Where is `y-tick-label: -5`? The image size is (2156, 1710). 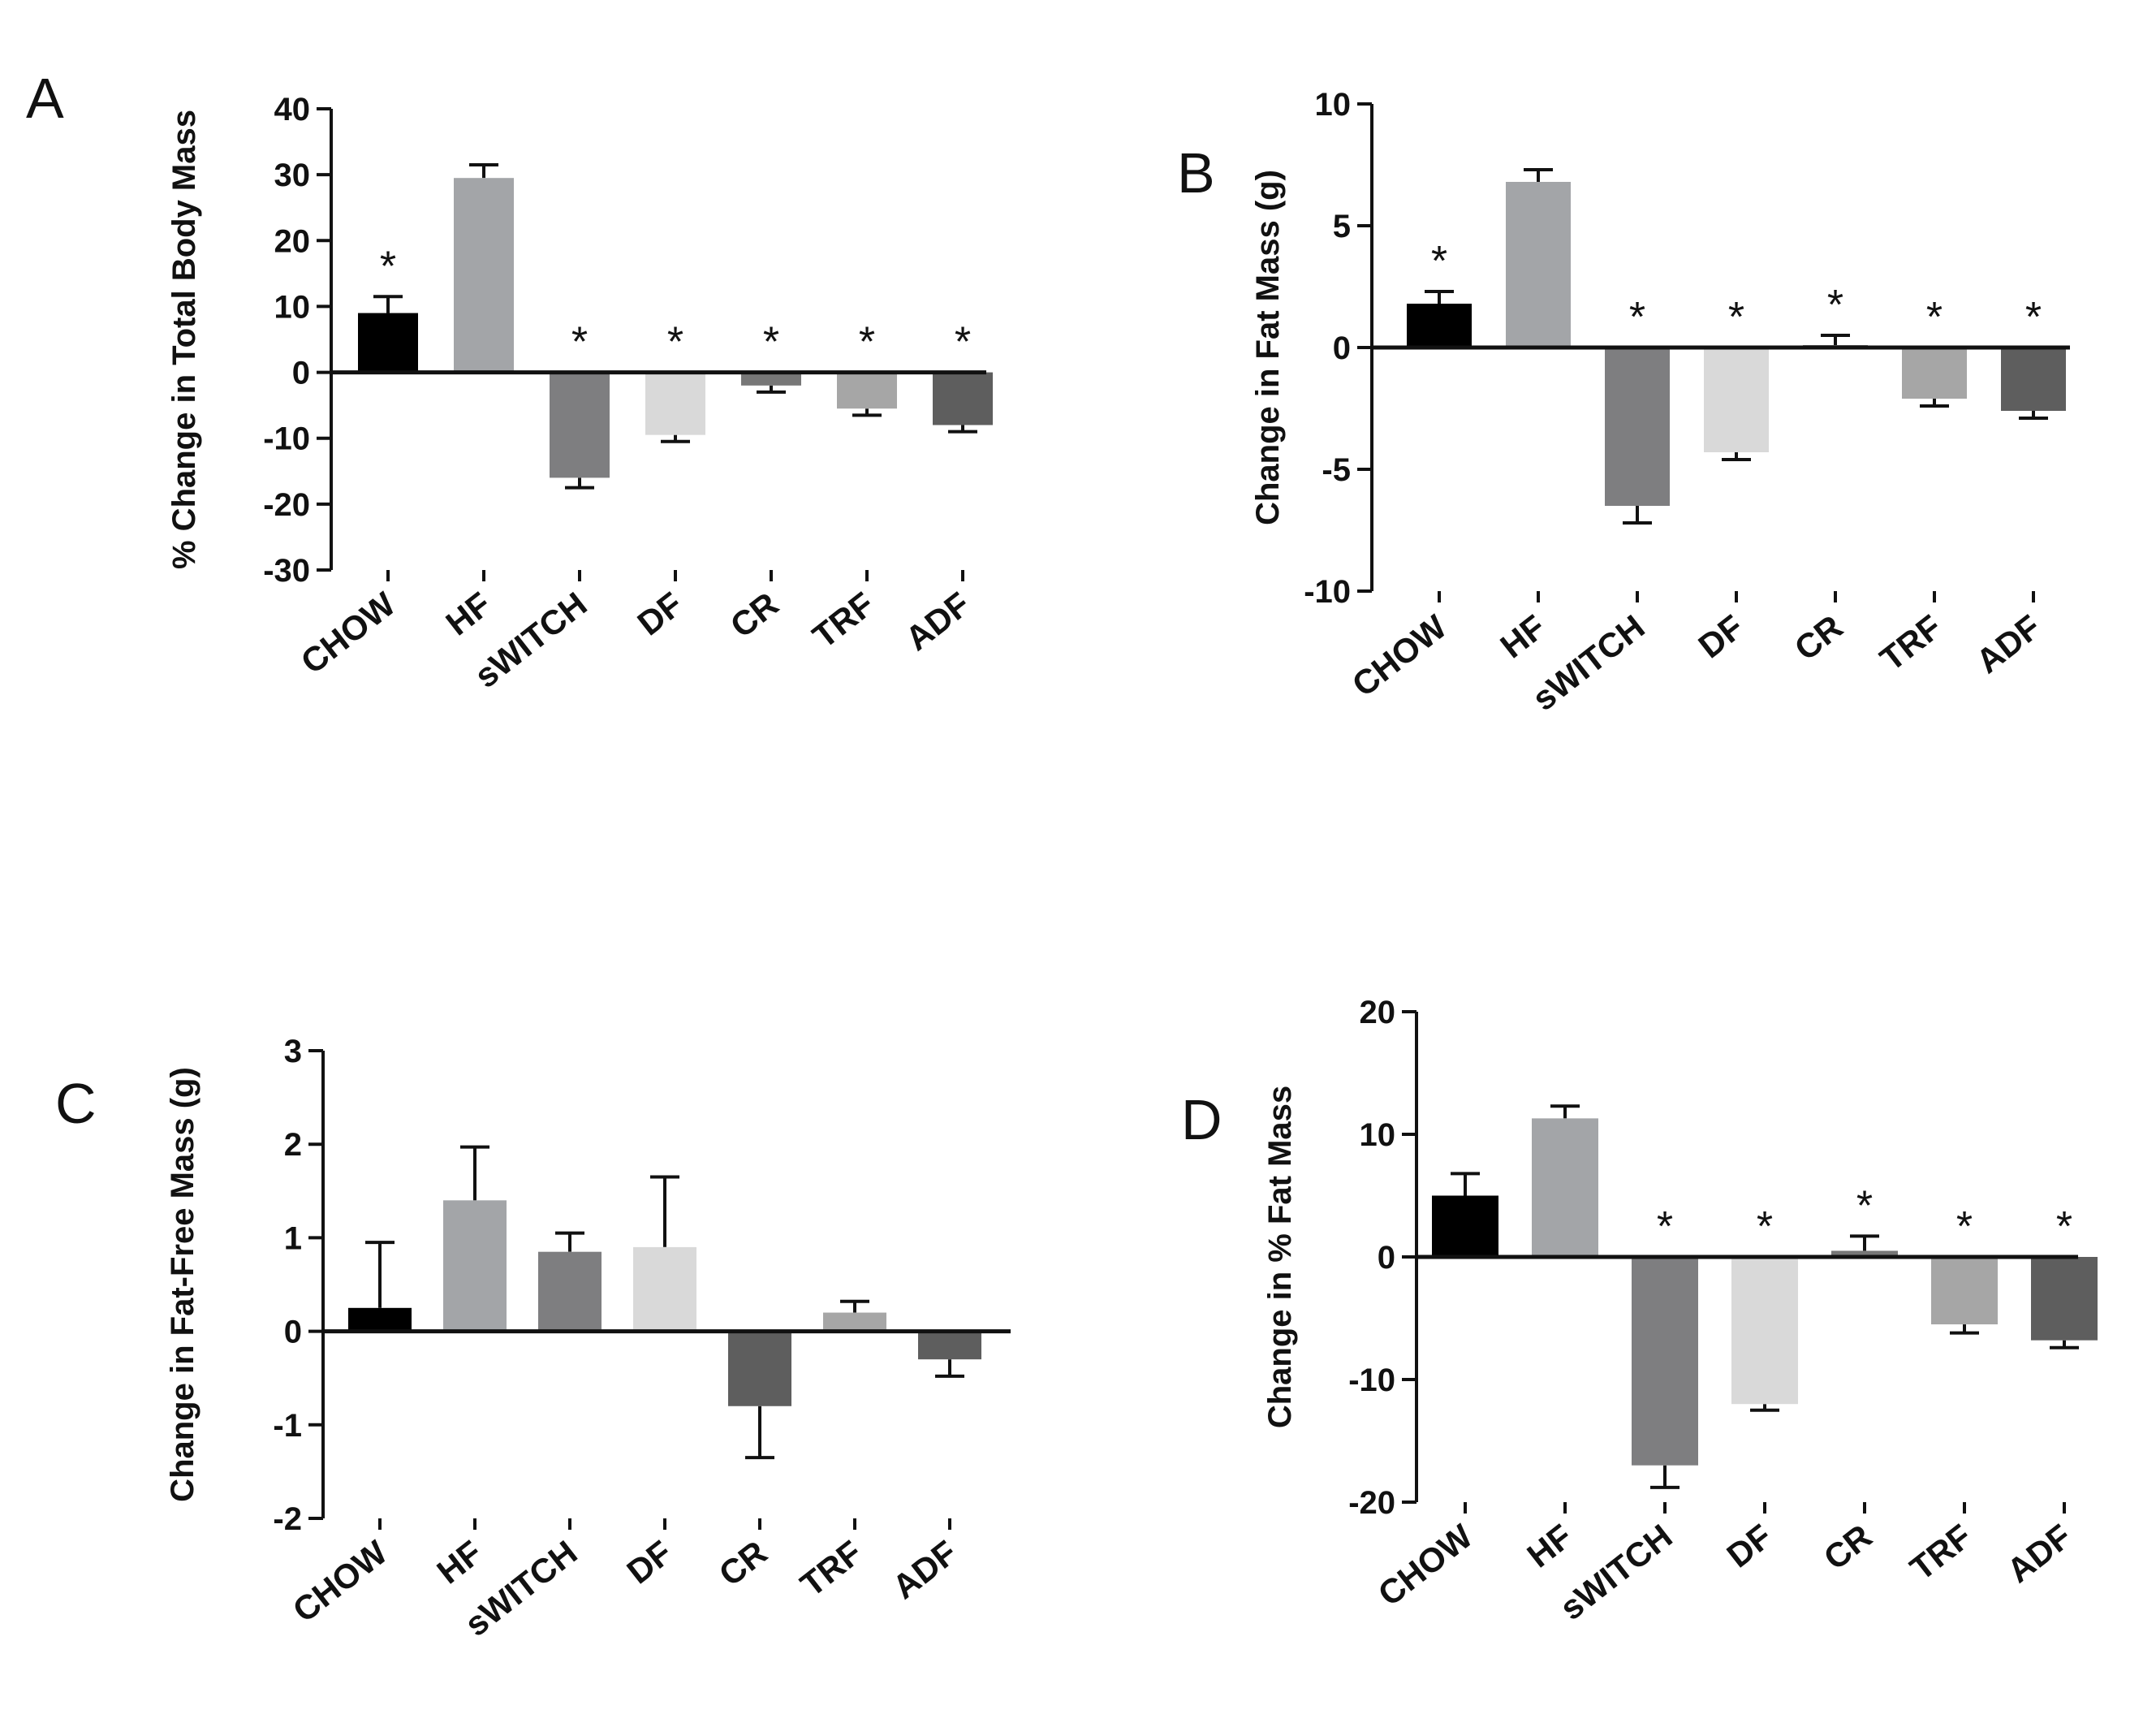
y-tick-label: -5 is located at coordinates (1336, 470).